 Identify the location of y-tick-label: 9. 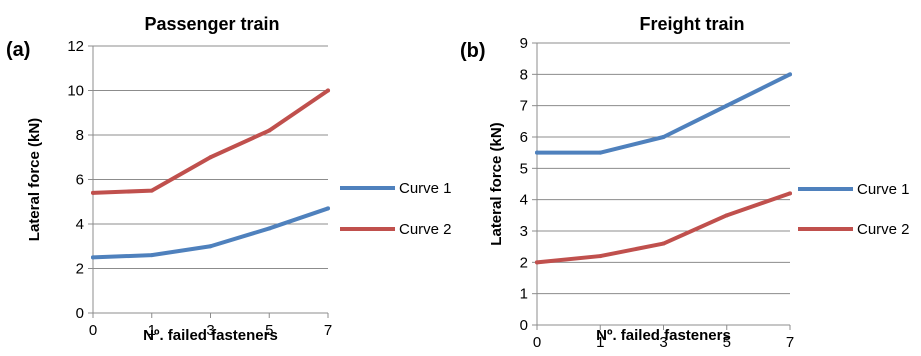
(524, 43).